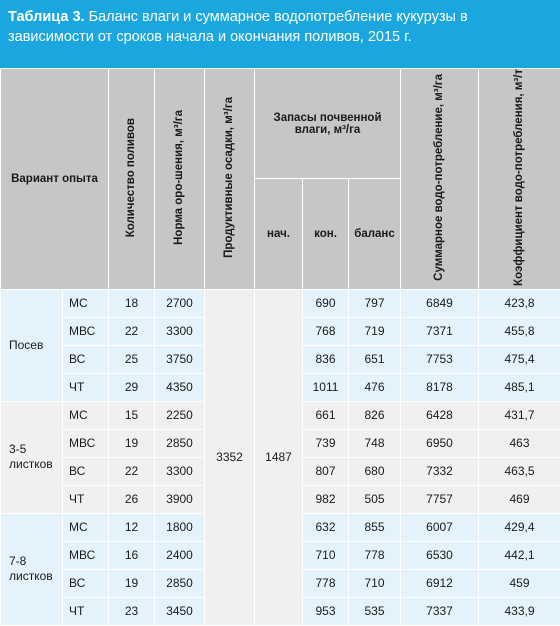  I want to click on cell-balance: 476, so click(375, 387).